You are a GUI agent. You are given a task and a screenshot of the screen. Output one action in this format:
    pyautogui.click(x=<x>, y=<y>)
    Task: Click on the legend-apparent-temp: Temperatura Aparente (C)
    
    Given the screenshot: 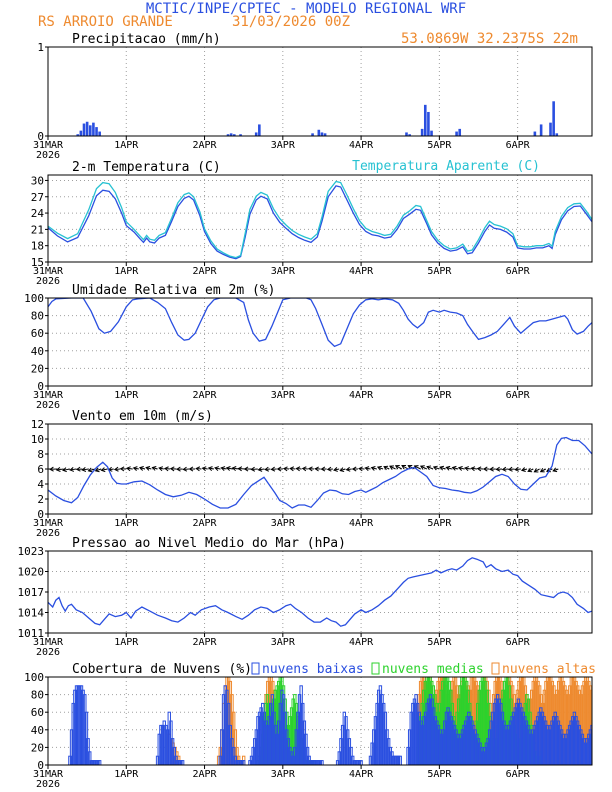 What is the action you would take?
    pyautogui.click(x=446, y=166)
    